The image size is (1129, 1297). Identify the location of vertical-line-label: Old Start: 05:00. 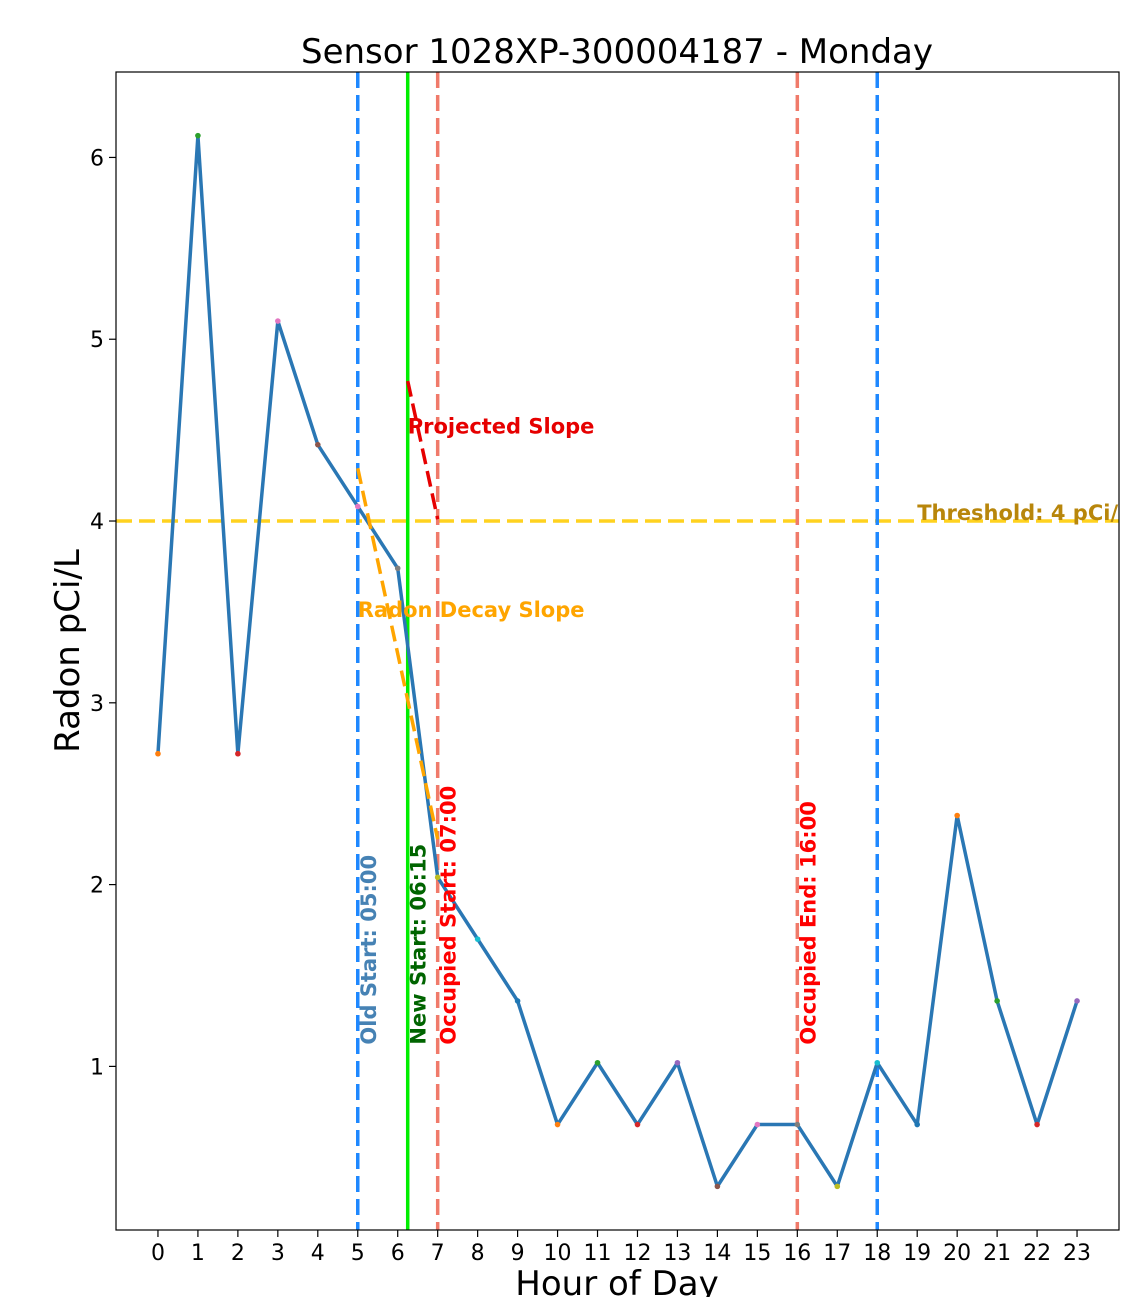
(369, 950).